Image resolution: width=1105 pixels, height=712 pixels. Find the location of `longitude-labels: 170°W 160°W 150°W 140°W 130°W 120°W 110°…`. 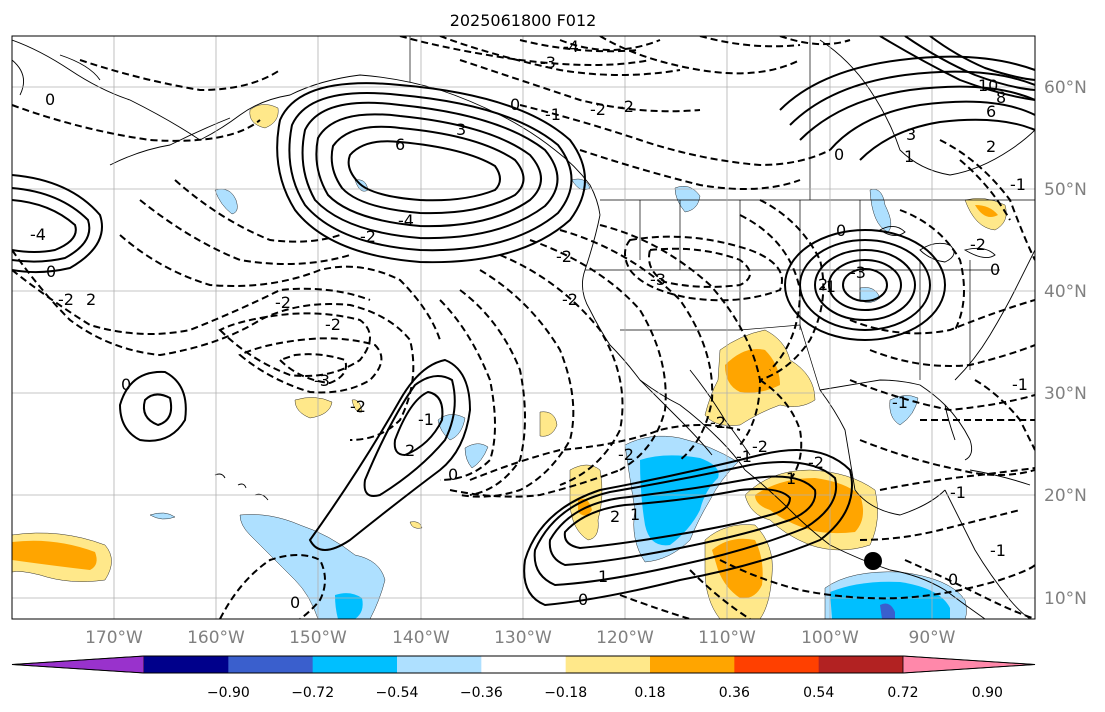

longitude-labels: 170°W 160°W 150°W 140°W 130°W 120°W 110°… is located at coordinates (520, 638).